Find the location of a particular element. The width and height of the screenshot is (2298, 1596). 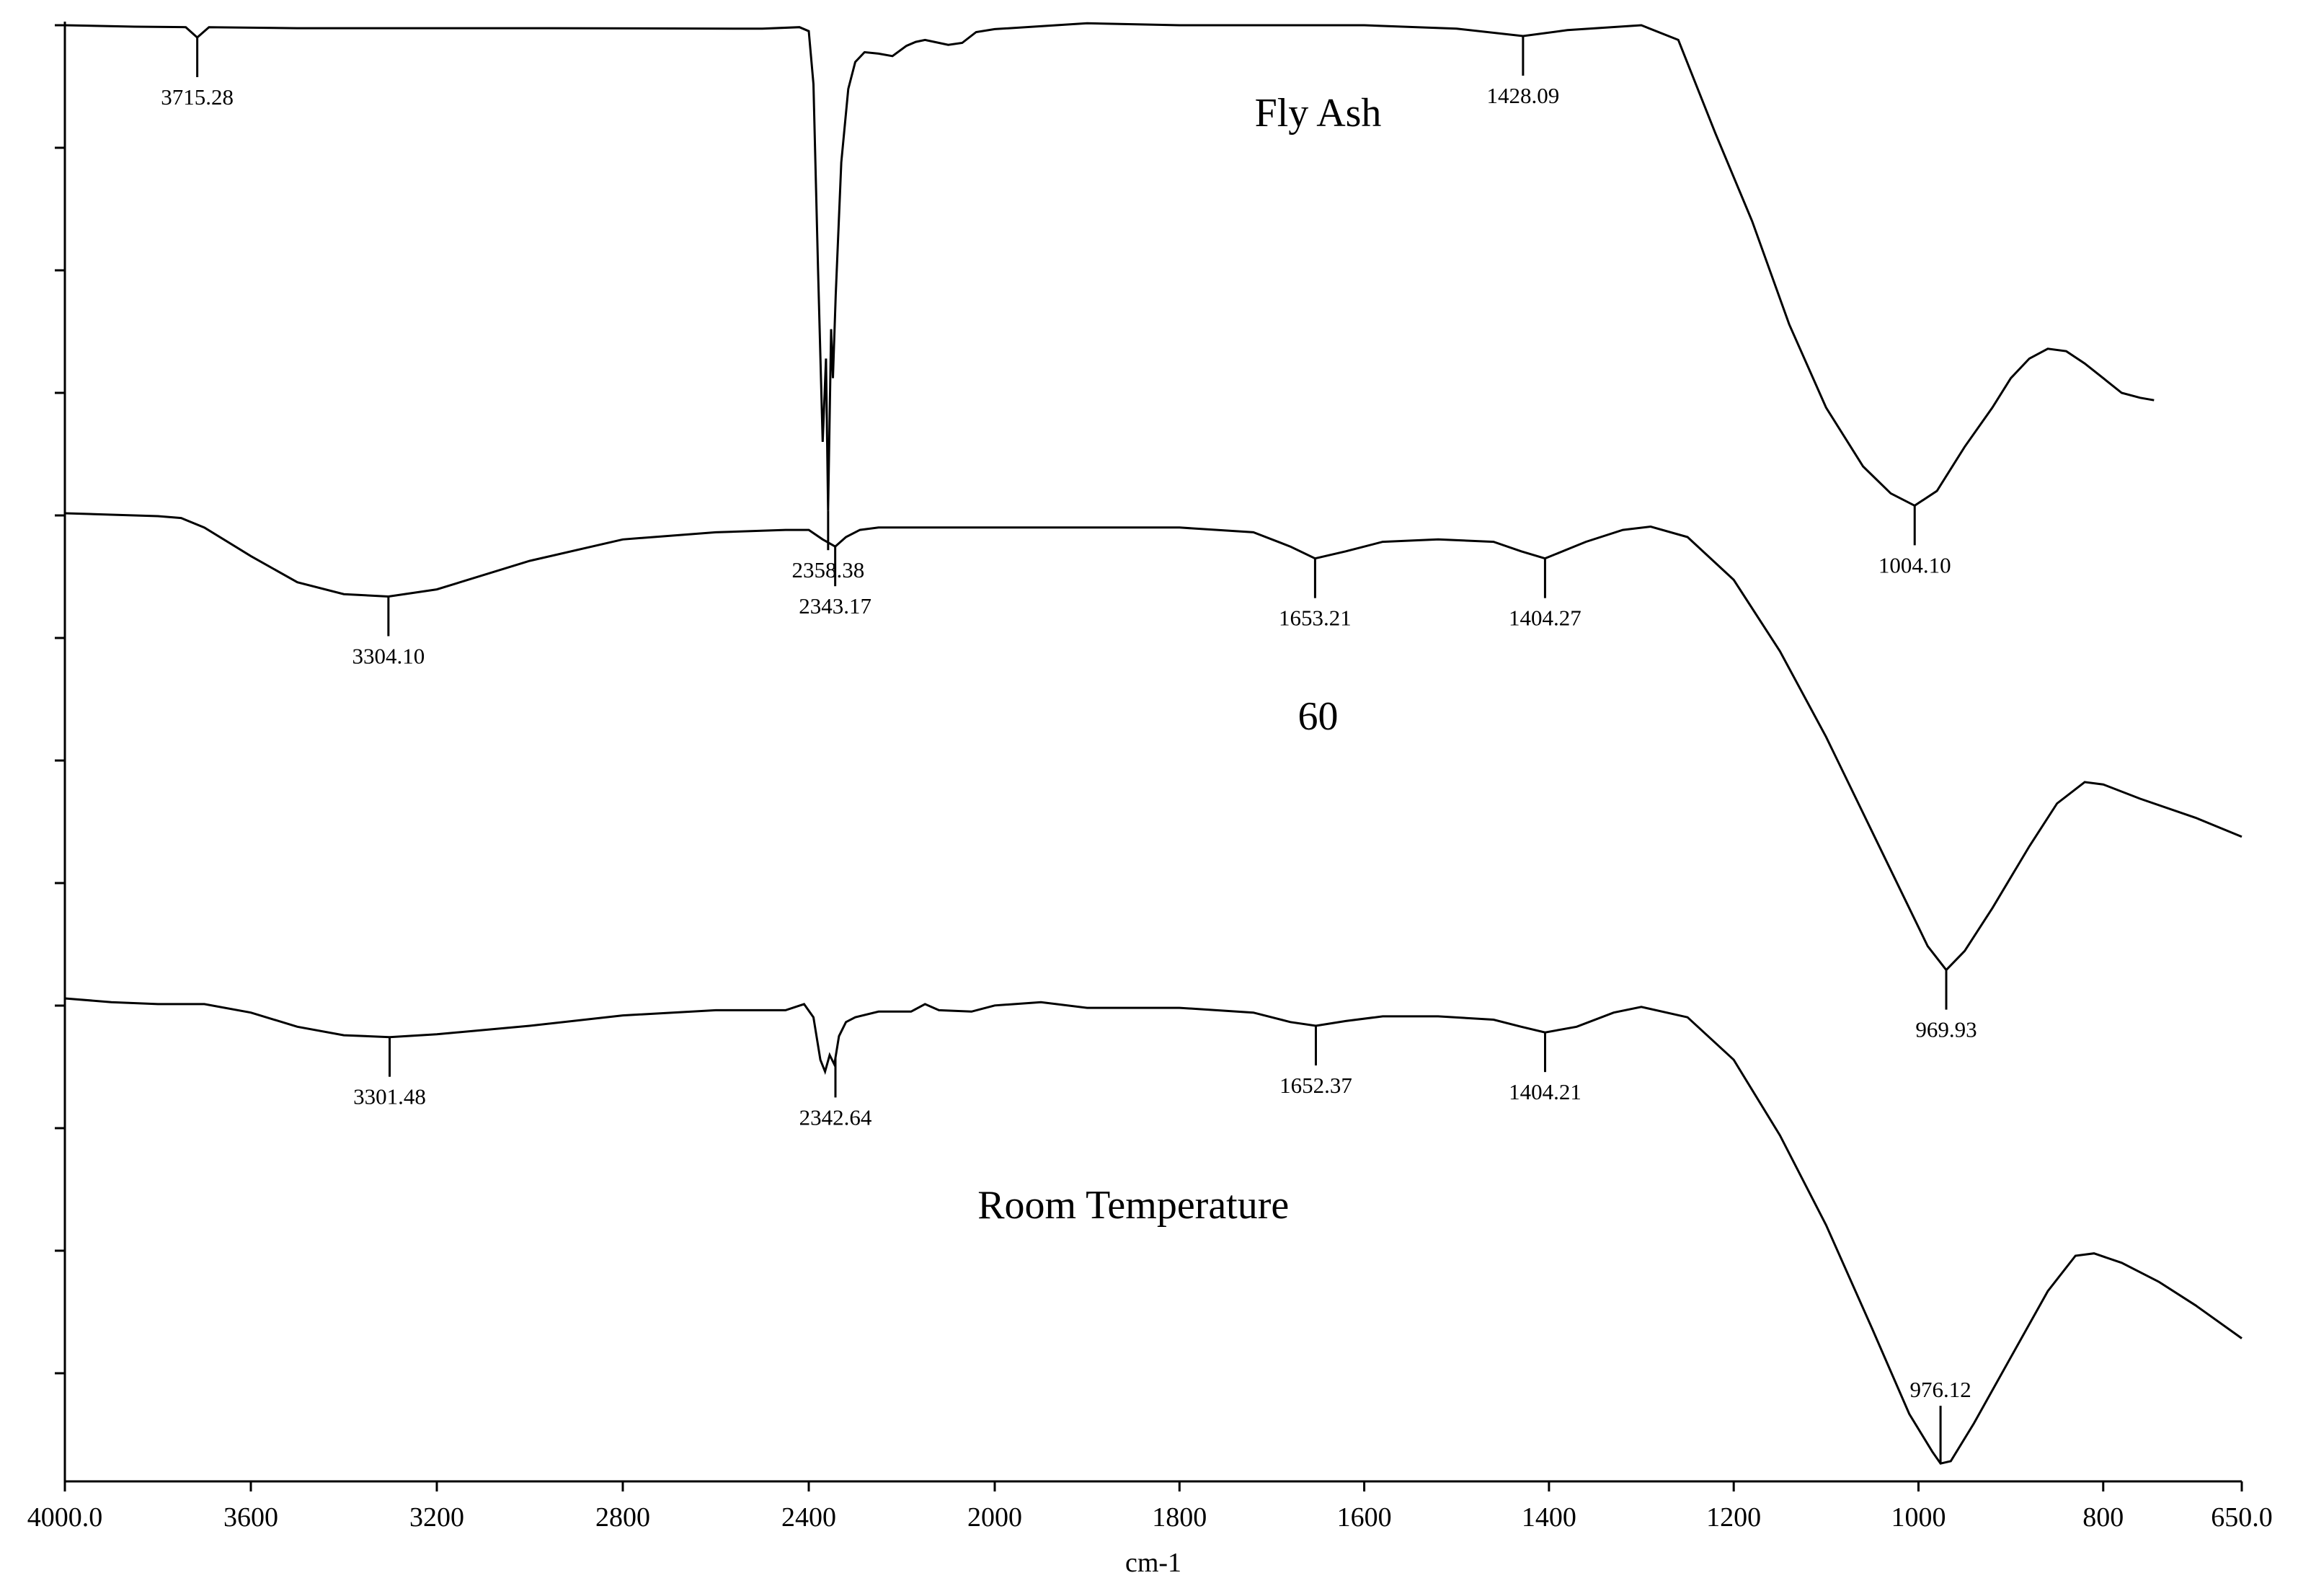

x-tick-label: 3600 is located at coordinates (250, 1518).